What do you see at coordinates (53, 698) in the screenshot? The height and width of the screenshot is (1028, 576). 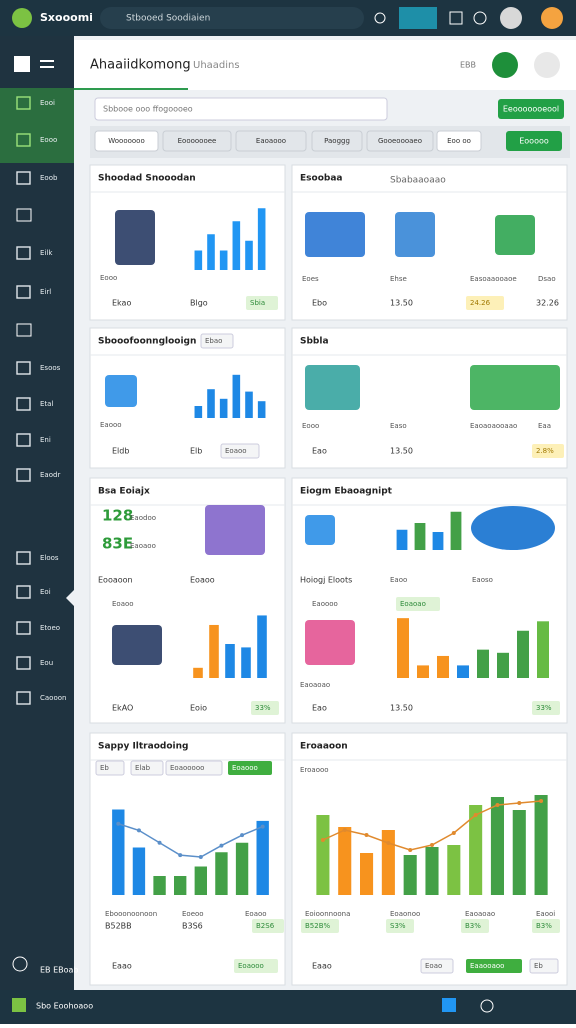 I see `sidebar-label: Caooon` at bounding box center [53, 698].